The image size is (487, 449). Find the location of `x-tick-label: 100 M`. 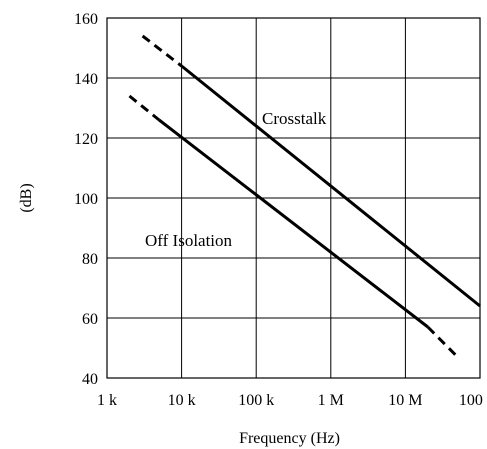

x-tick-label: 100 M is located at coordinates (473, 400).